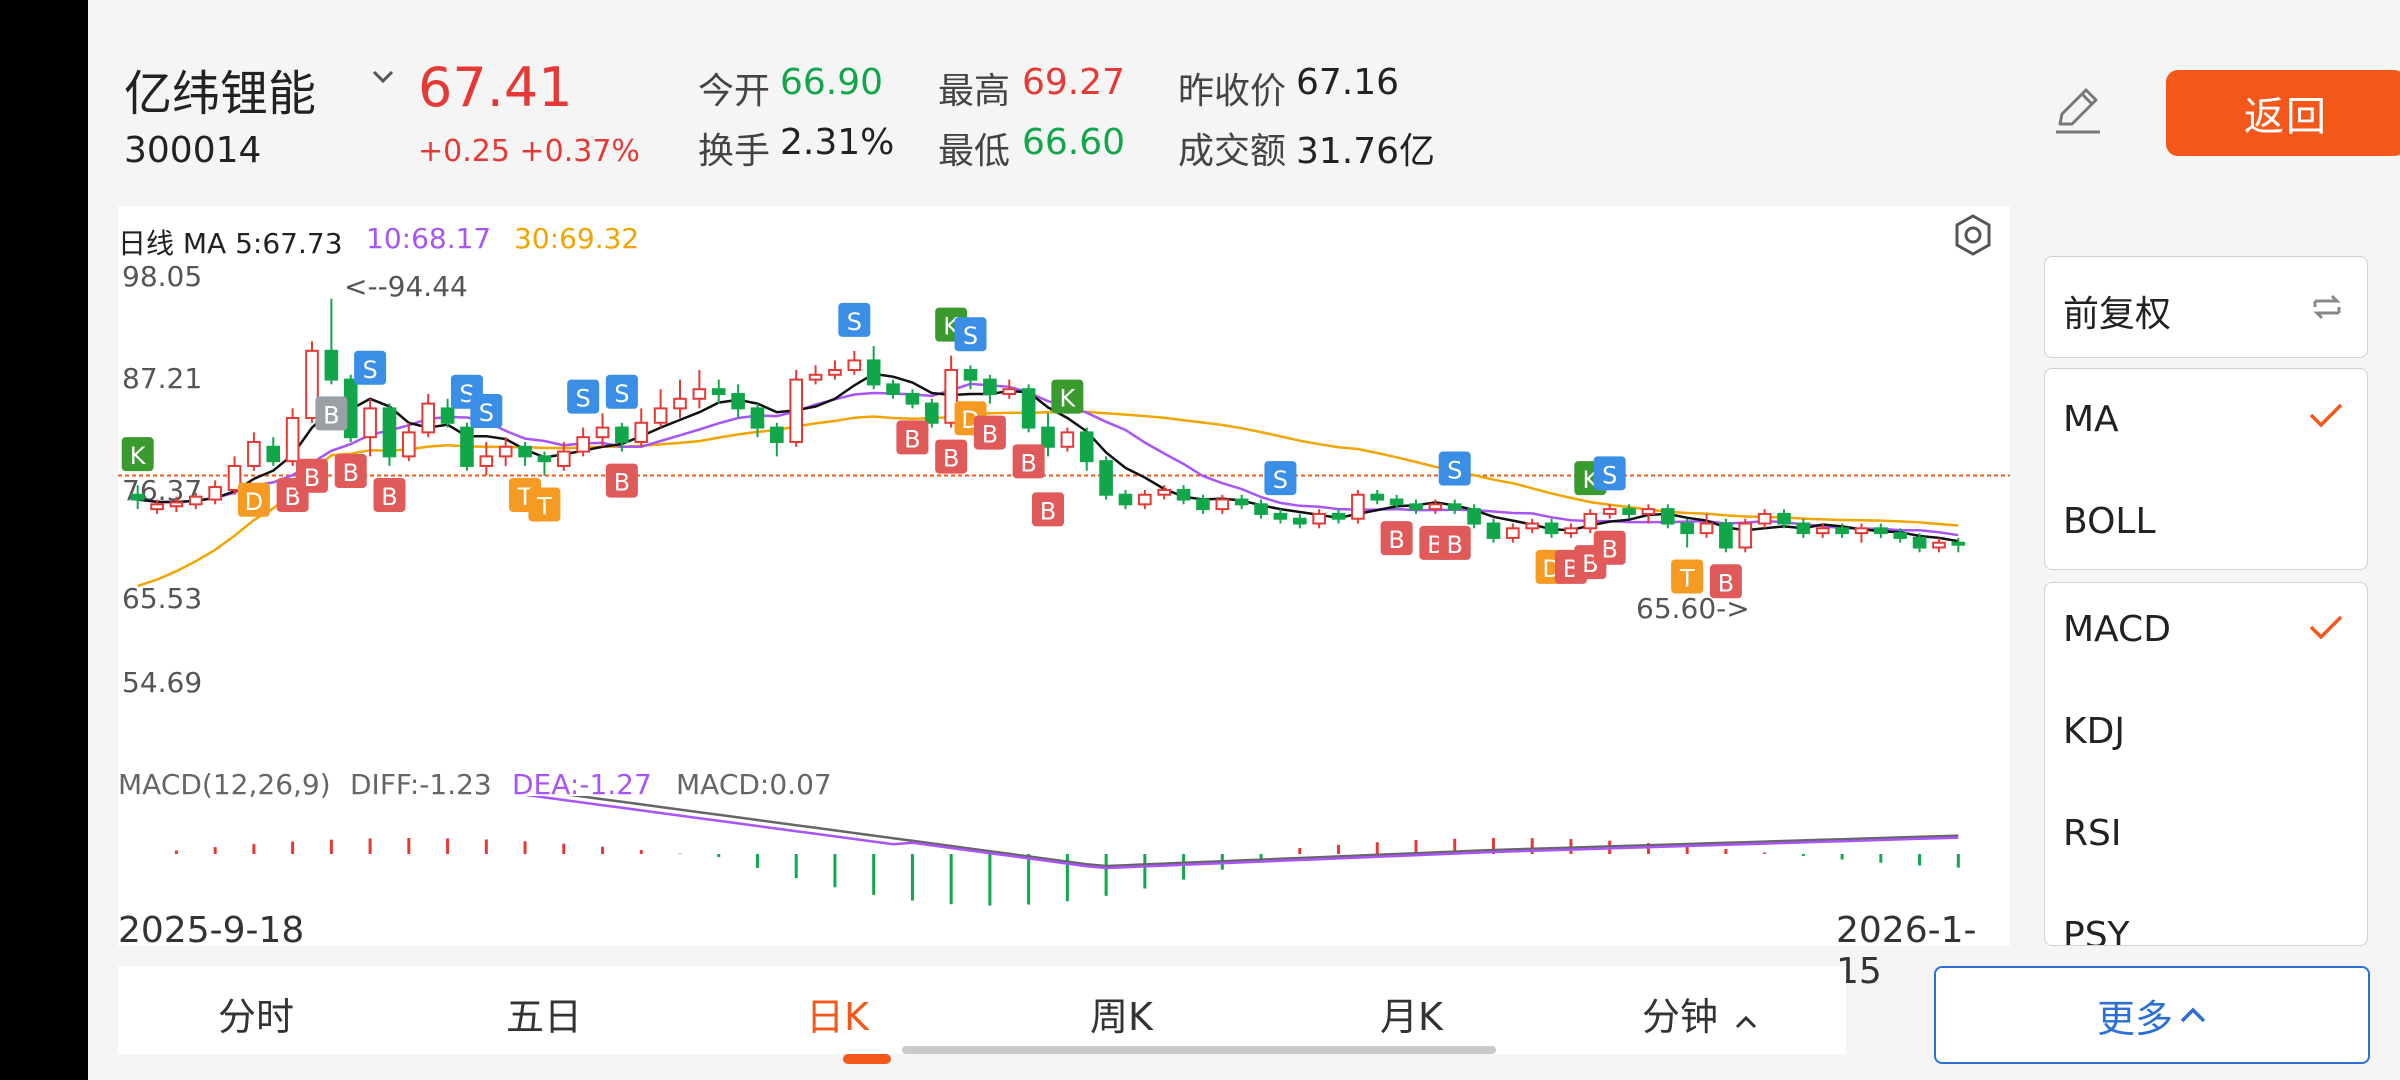 The width and height of the screenshot is (2400, 1080). Describe the element at coordinates (1906, 951) in the screenshot. I see `end-date: 2026-1-15` at that location.